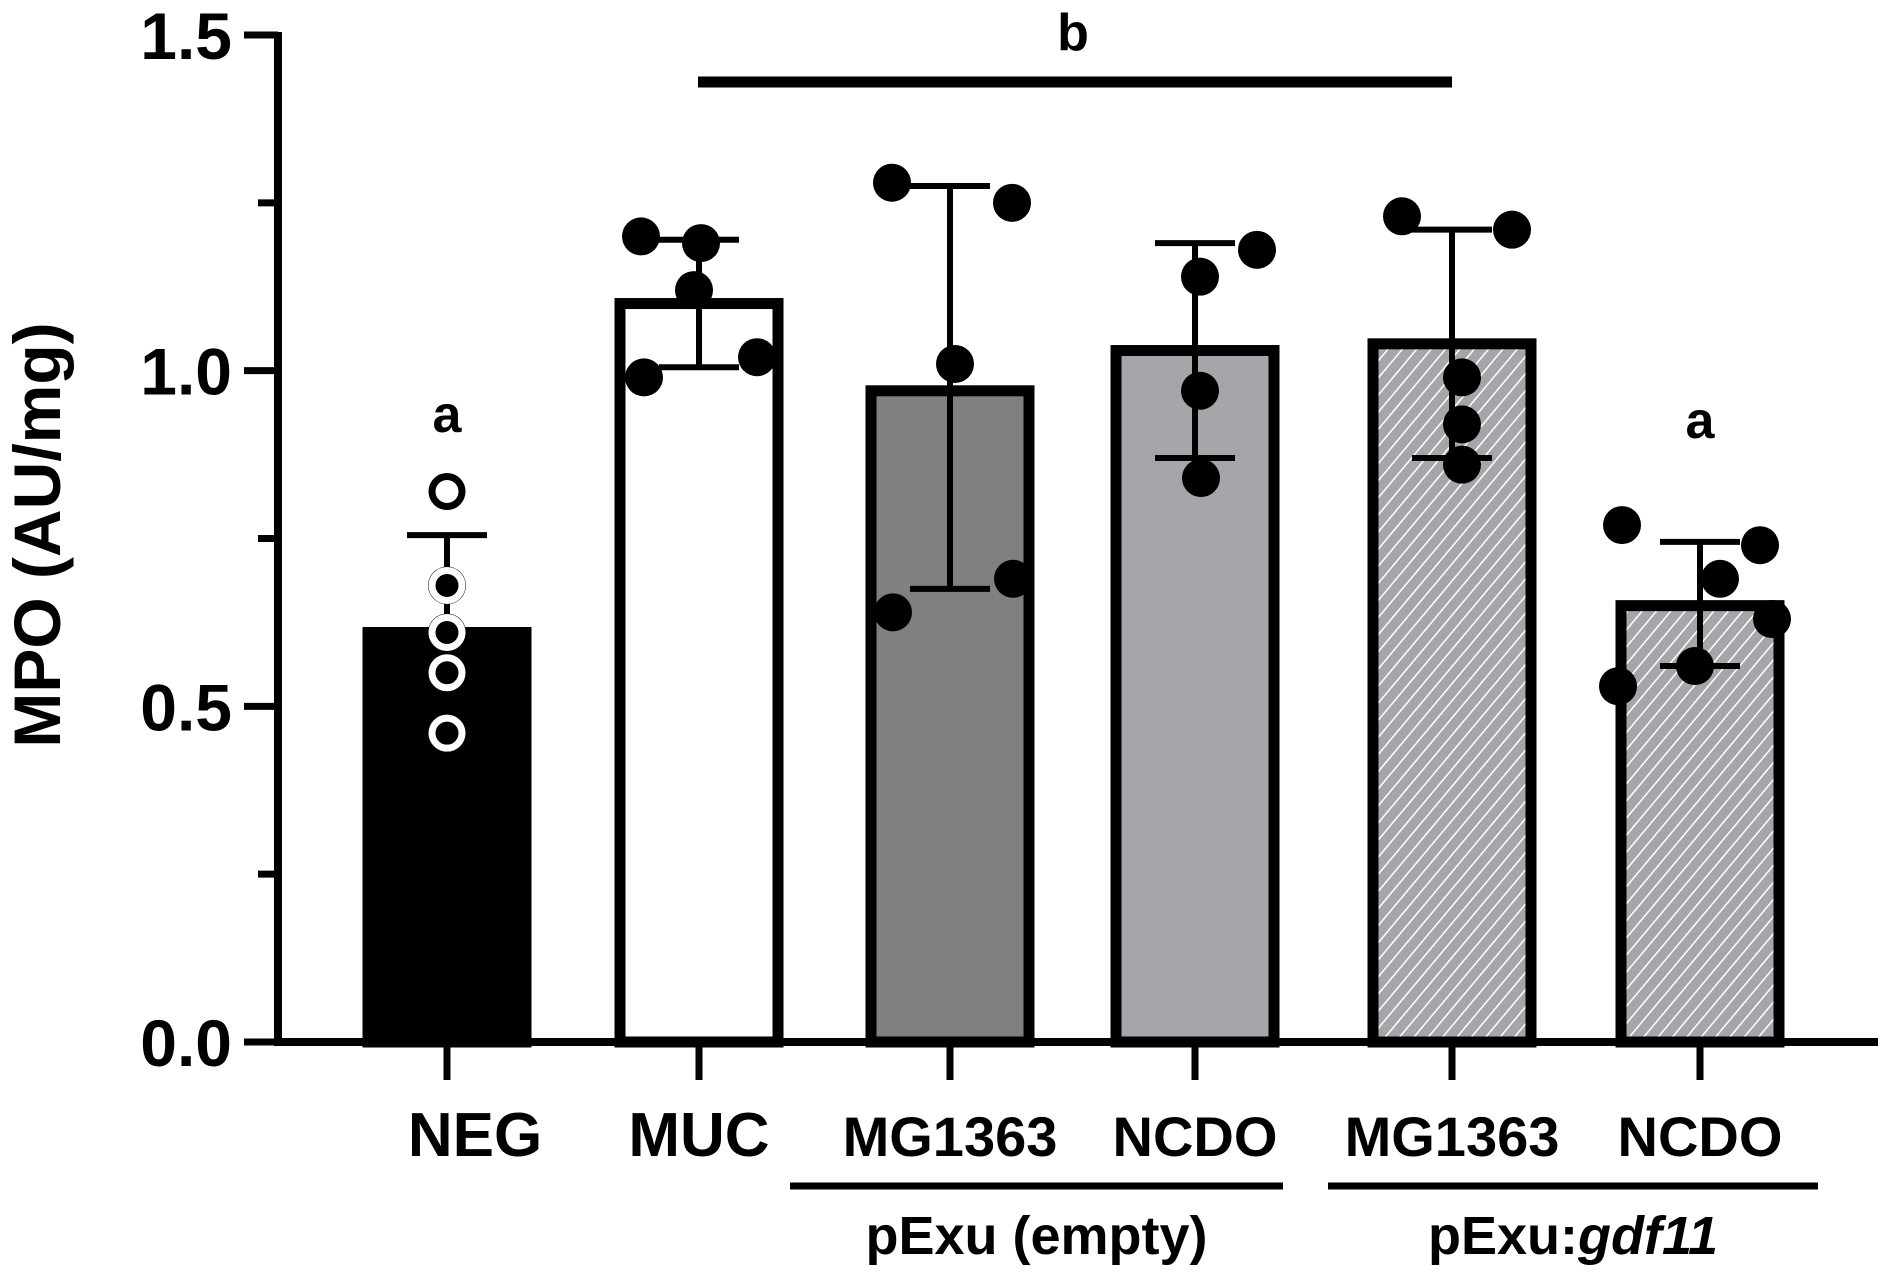 This screenshot has height=1278, width=1878. I want to click on significance-letter-1: b, so click(1073, 33).